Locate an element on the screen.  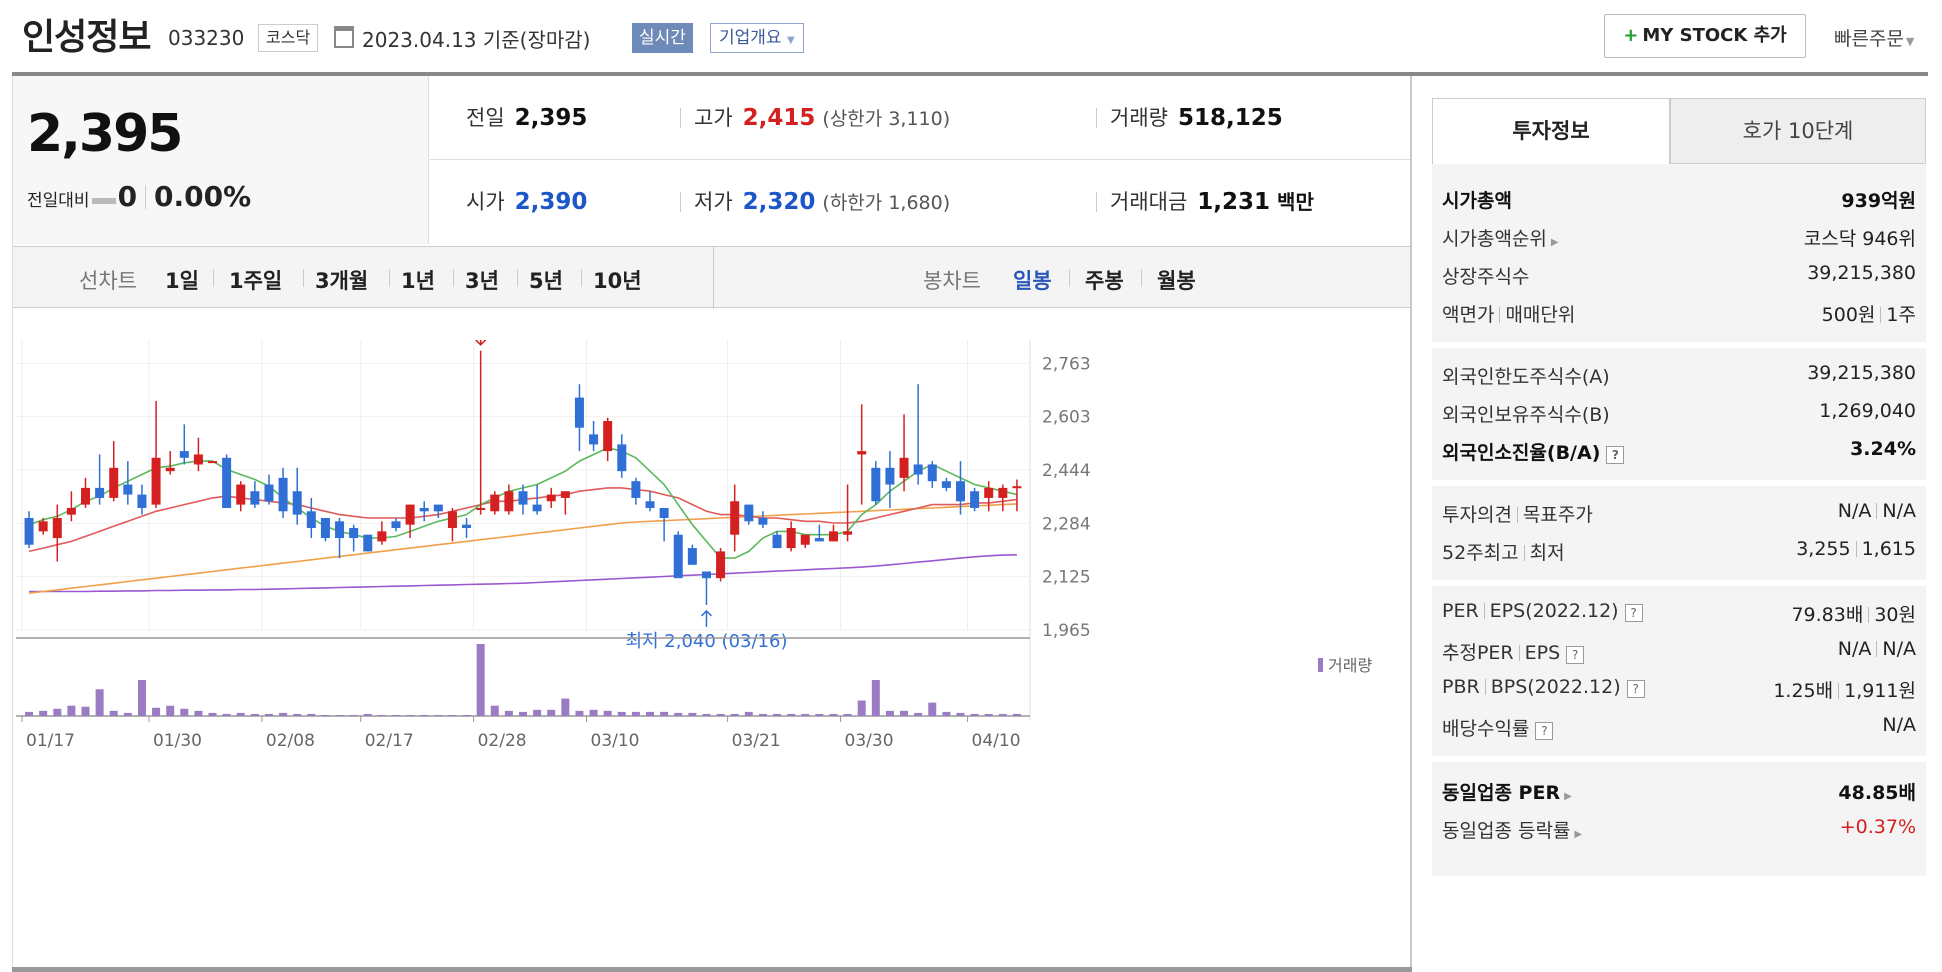
period-1y: 1년 is located at coordinates (418, 281).